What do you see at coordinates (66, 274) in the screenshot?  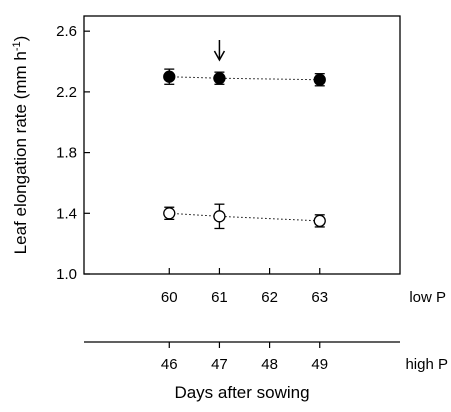 I see `y-tick-label: 1.0` at bounding box center [66, 274].